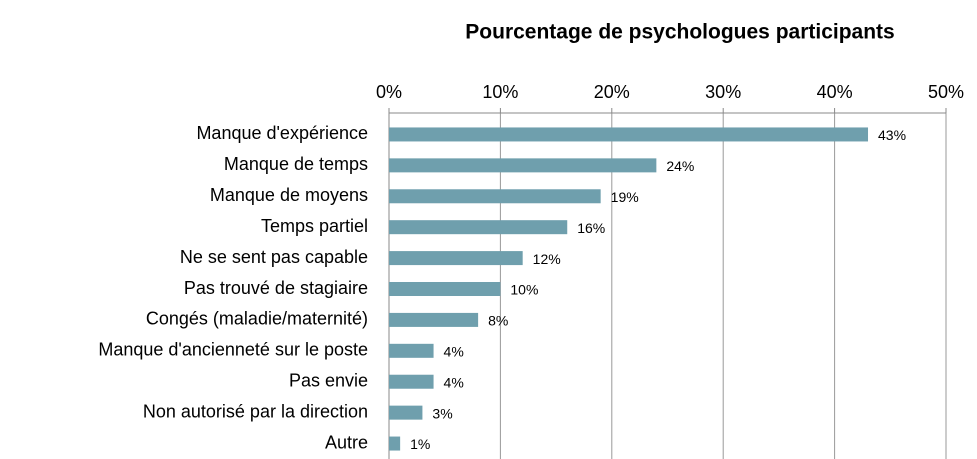 The width and height of the screenshot is (977, 459). What do you see at coordinates (442, 413) in the screenshot?
I see `data-label: 3%` at bounding box center [442, 413].